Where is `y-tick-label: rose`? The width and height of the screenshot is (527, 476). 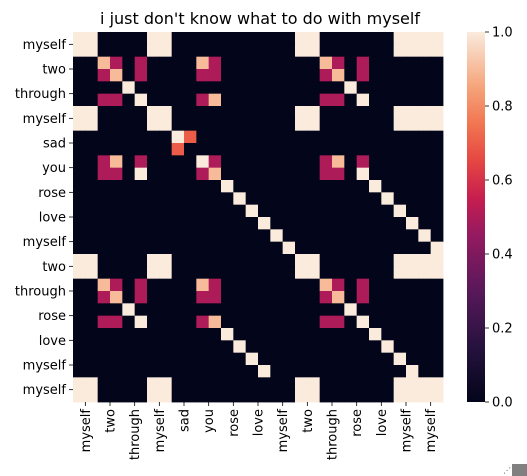
y-tick-label: rose is located at coordinates (52, 193).